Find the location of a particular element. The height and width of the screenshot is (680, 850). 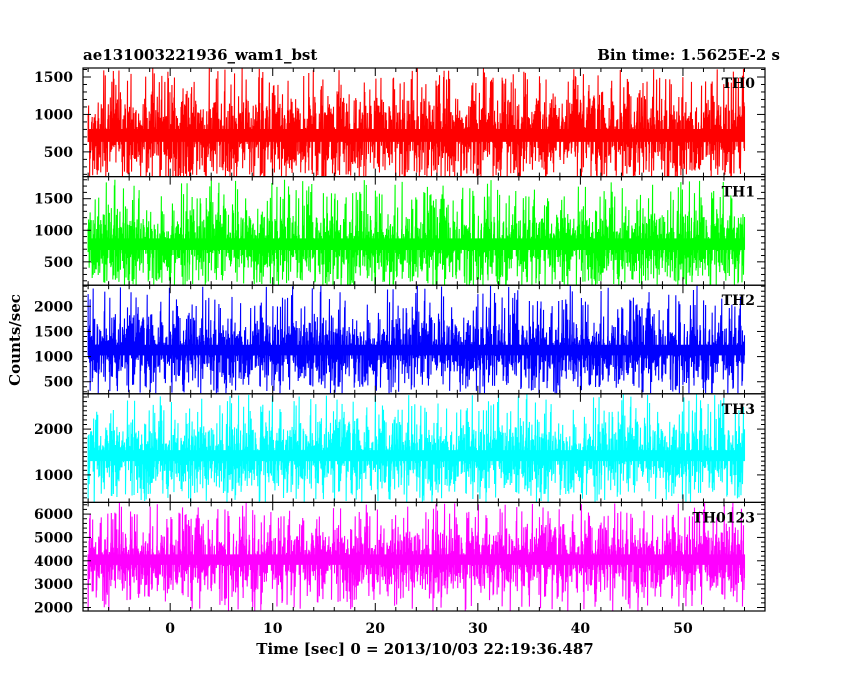

x-tick-label: 20 is located at coordinates (376, 629).